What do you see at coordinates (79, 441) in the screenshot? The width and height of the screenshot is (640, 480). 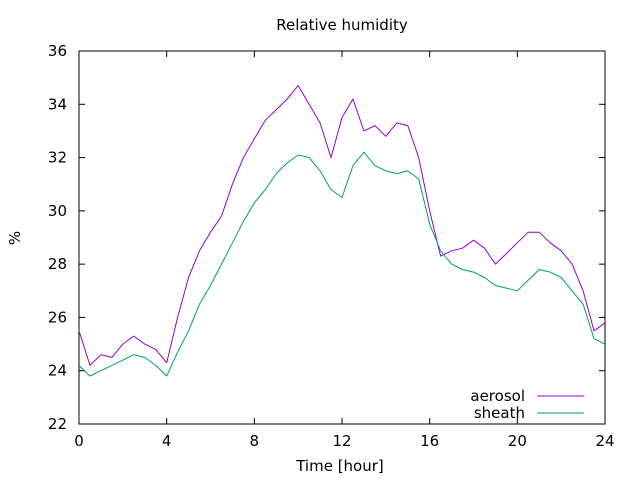 I see `x-tick-label: 0` at bounding box center [79, 441].